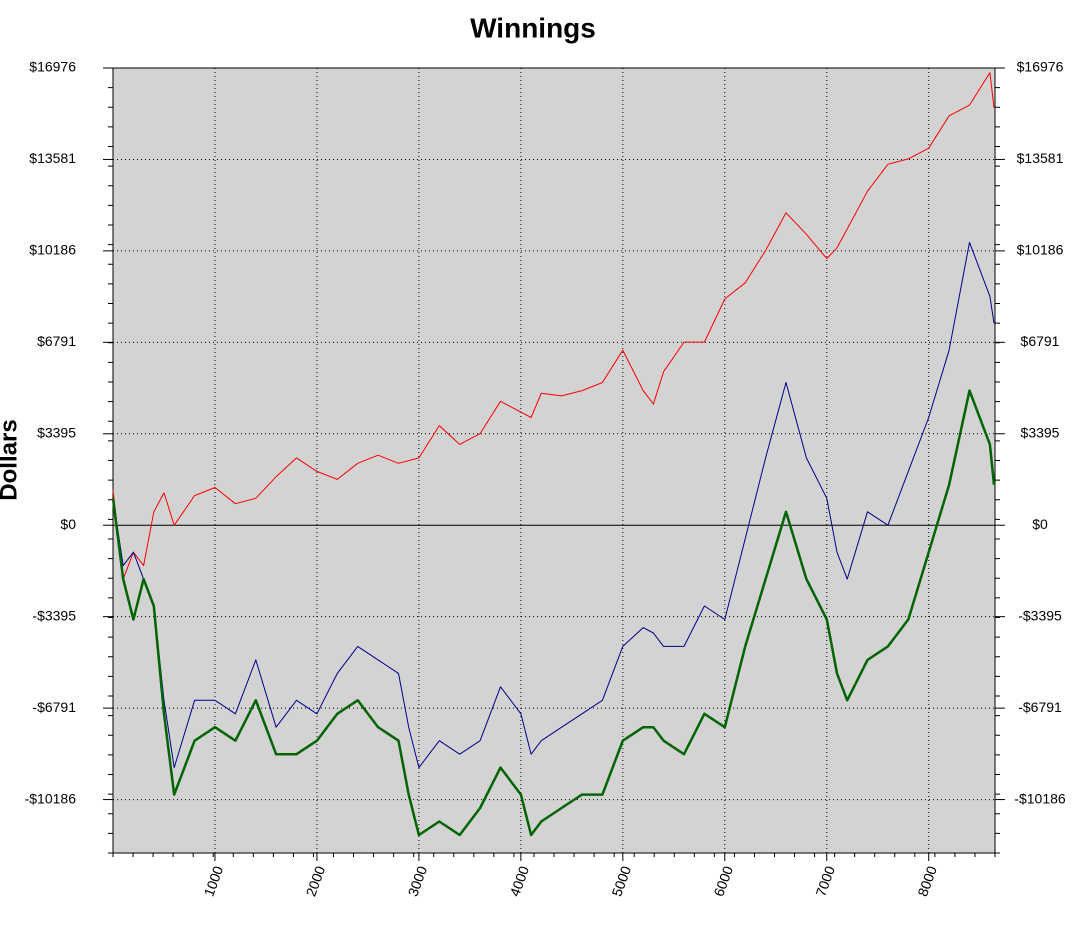  What do you see at coordinates (1040, 524) in the screenshot?
I see `y2-tick-label: $0` at bounding box center [1040, 524].